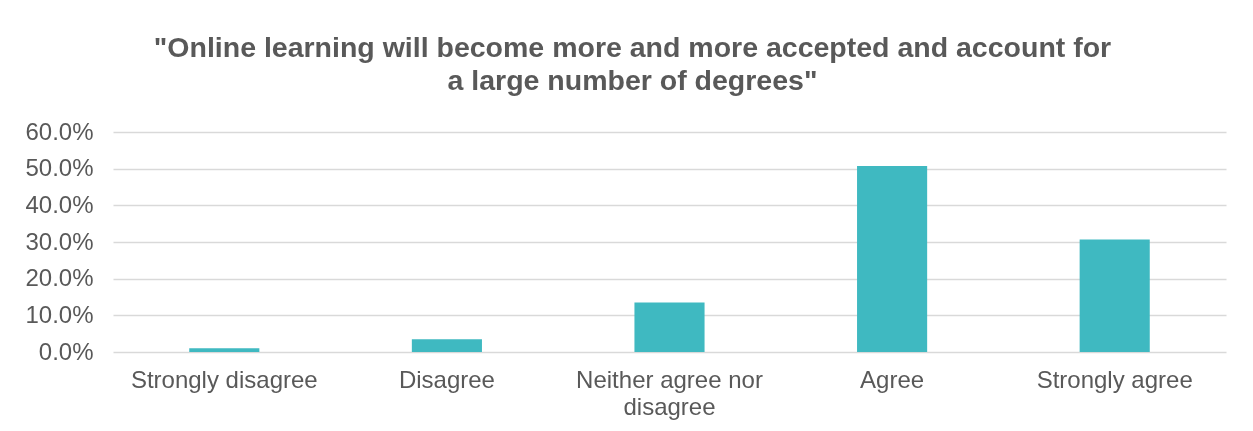  What do you see at coordinates (59, 314) in the screenshot?
I see `y-tick-label: 10.0%` at bounding box center [59, 314].